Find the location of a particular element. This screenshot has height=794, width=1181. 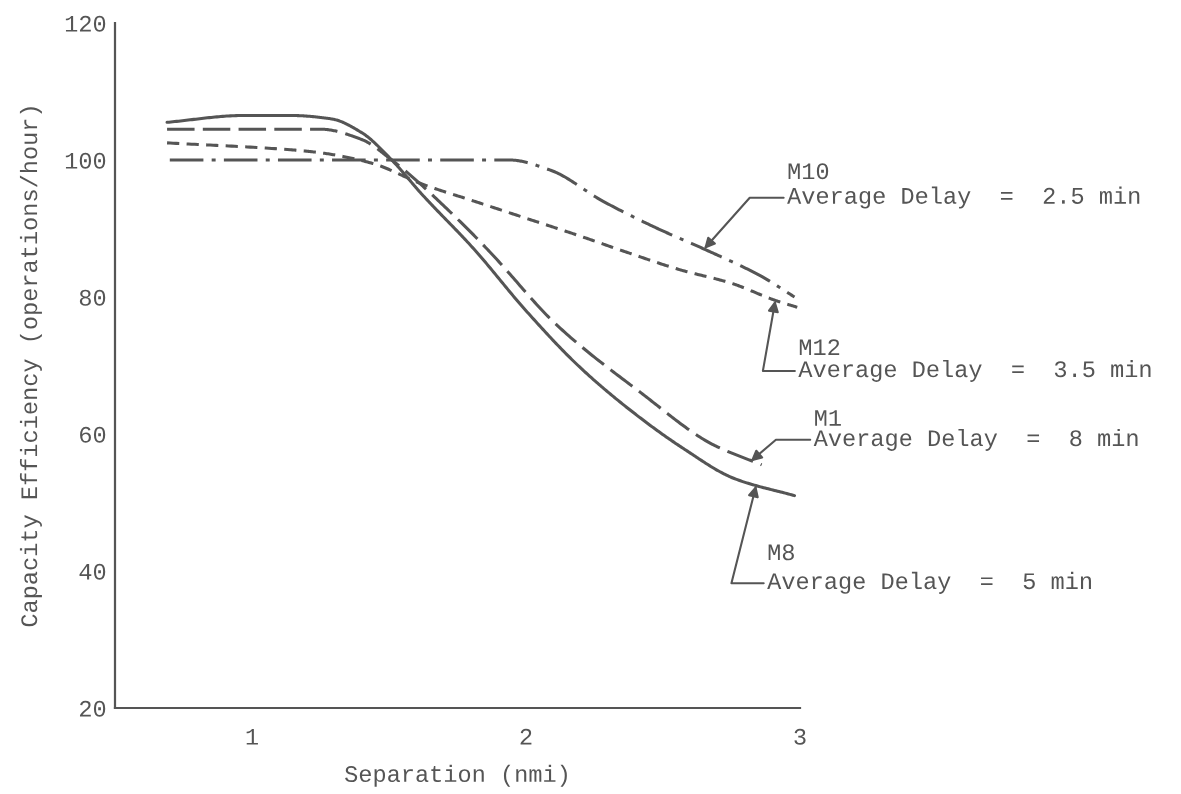

y-tick-label: 60 is located at coordinates (93, 434).